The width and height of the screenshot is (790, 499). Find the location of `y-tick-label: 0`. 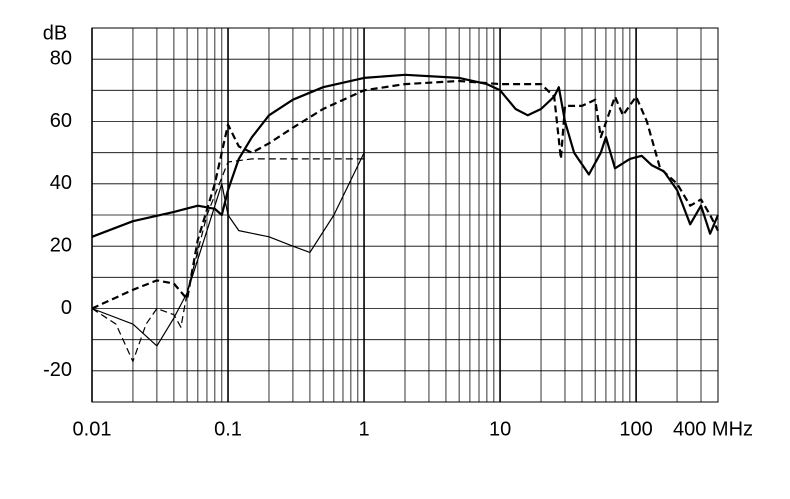

y-tick-label: 0 is located at coordinates (66, 308).